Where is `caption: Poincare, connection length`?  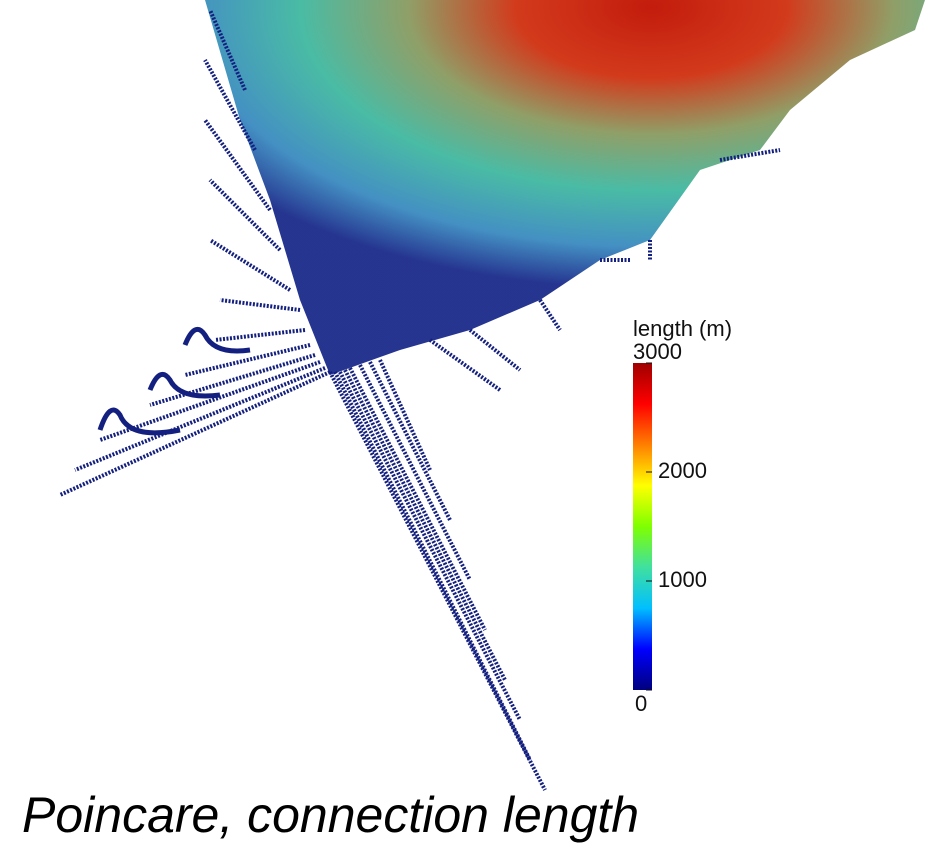 caption: Poincare, connection length is located at coordinates (330, 815).